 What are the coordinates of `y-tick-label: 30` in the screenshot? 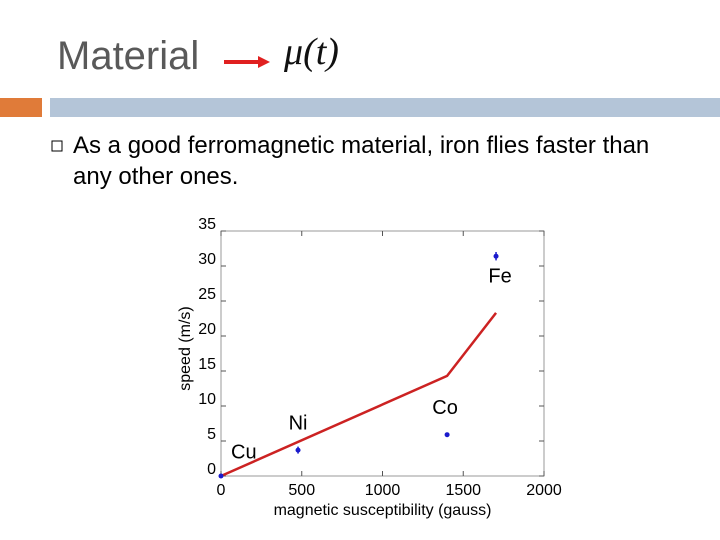 It's located at (207, 259).